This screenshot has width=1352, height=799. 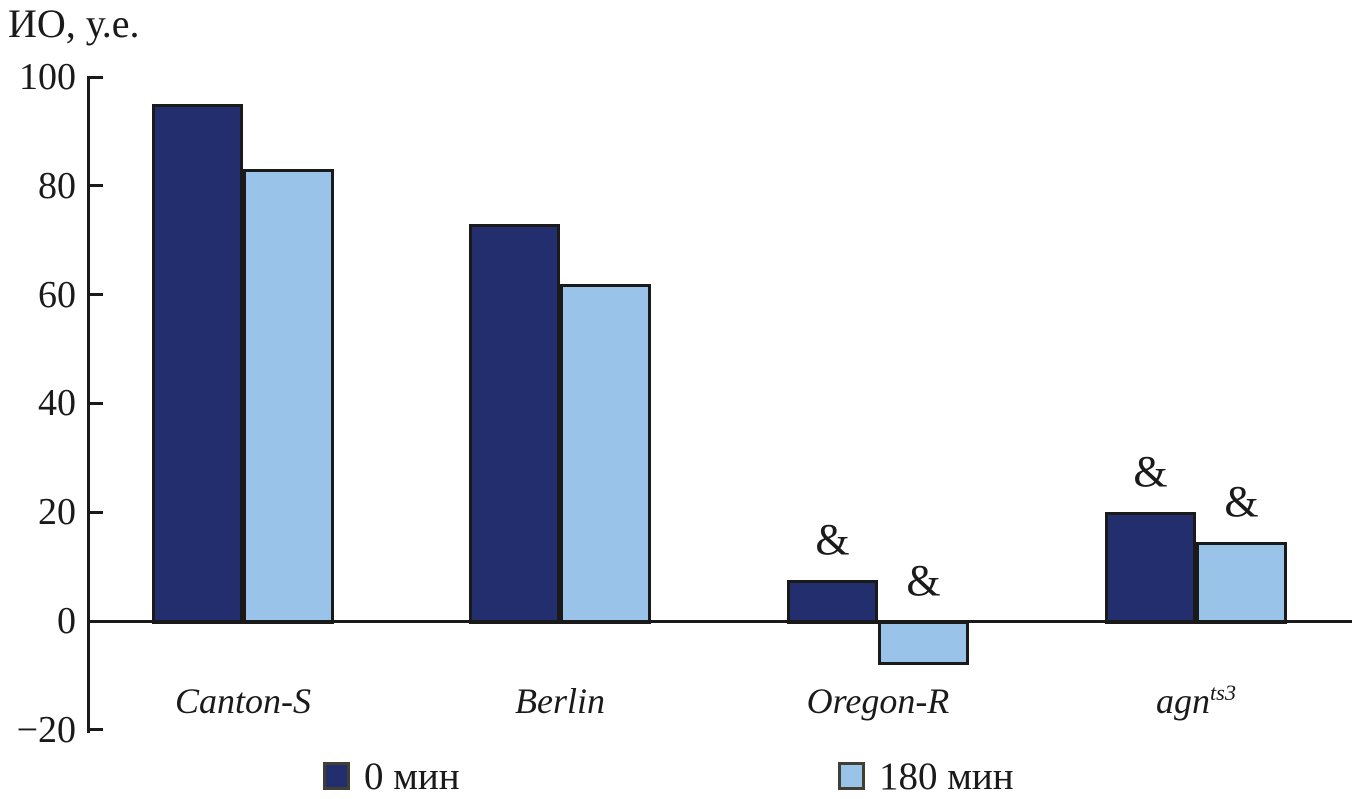 I want to click on category-label-text: Oregon-R, so click(x=878, y=701).